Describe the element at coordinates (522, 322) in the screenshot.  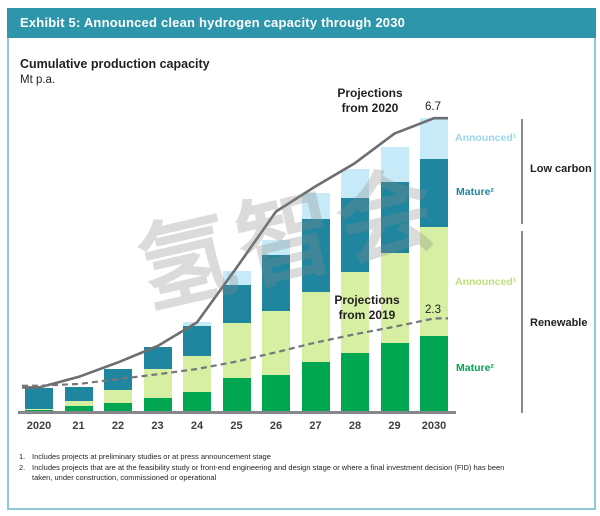
I see `renewable-bracket-line` at that location.